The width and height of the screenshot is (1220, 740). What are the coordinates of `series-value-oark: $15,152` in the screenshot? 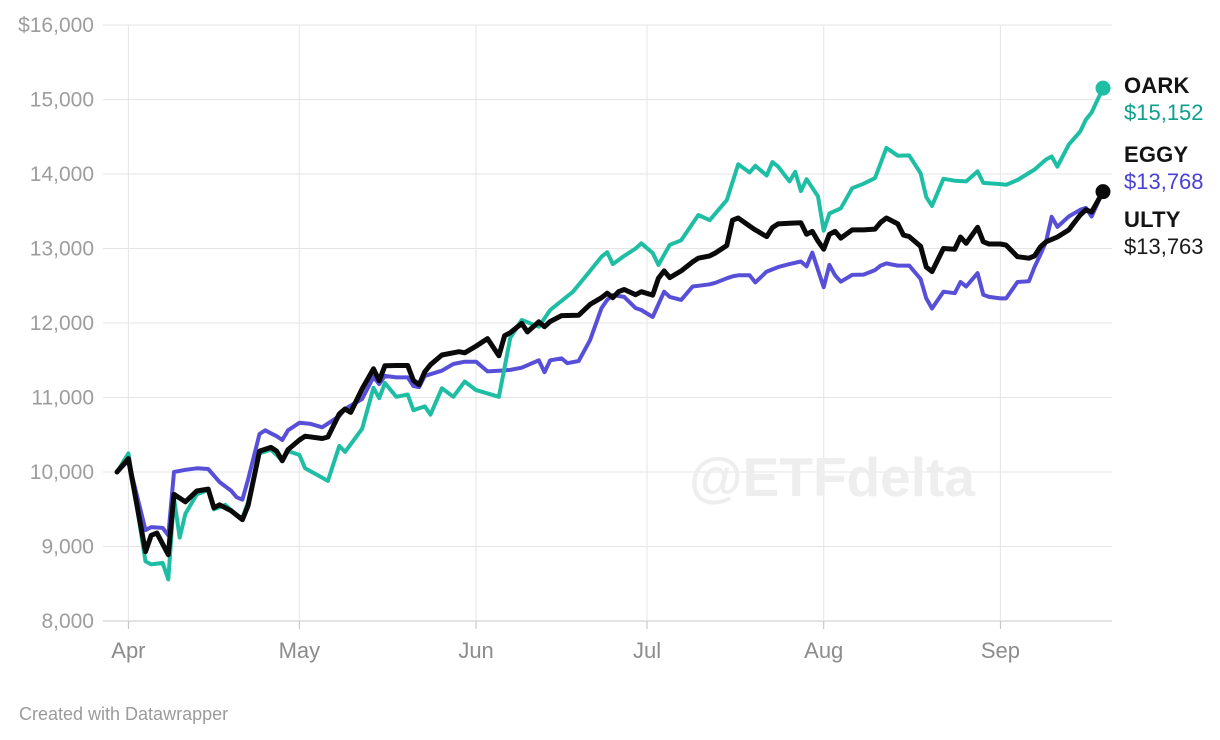 It's located at (1164, 112).